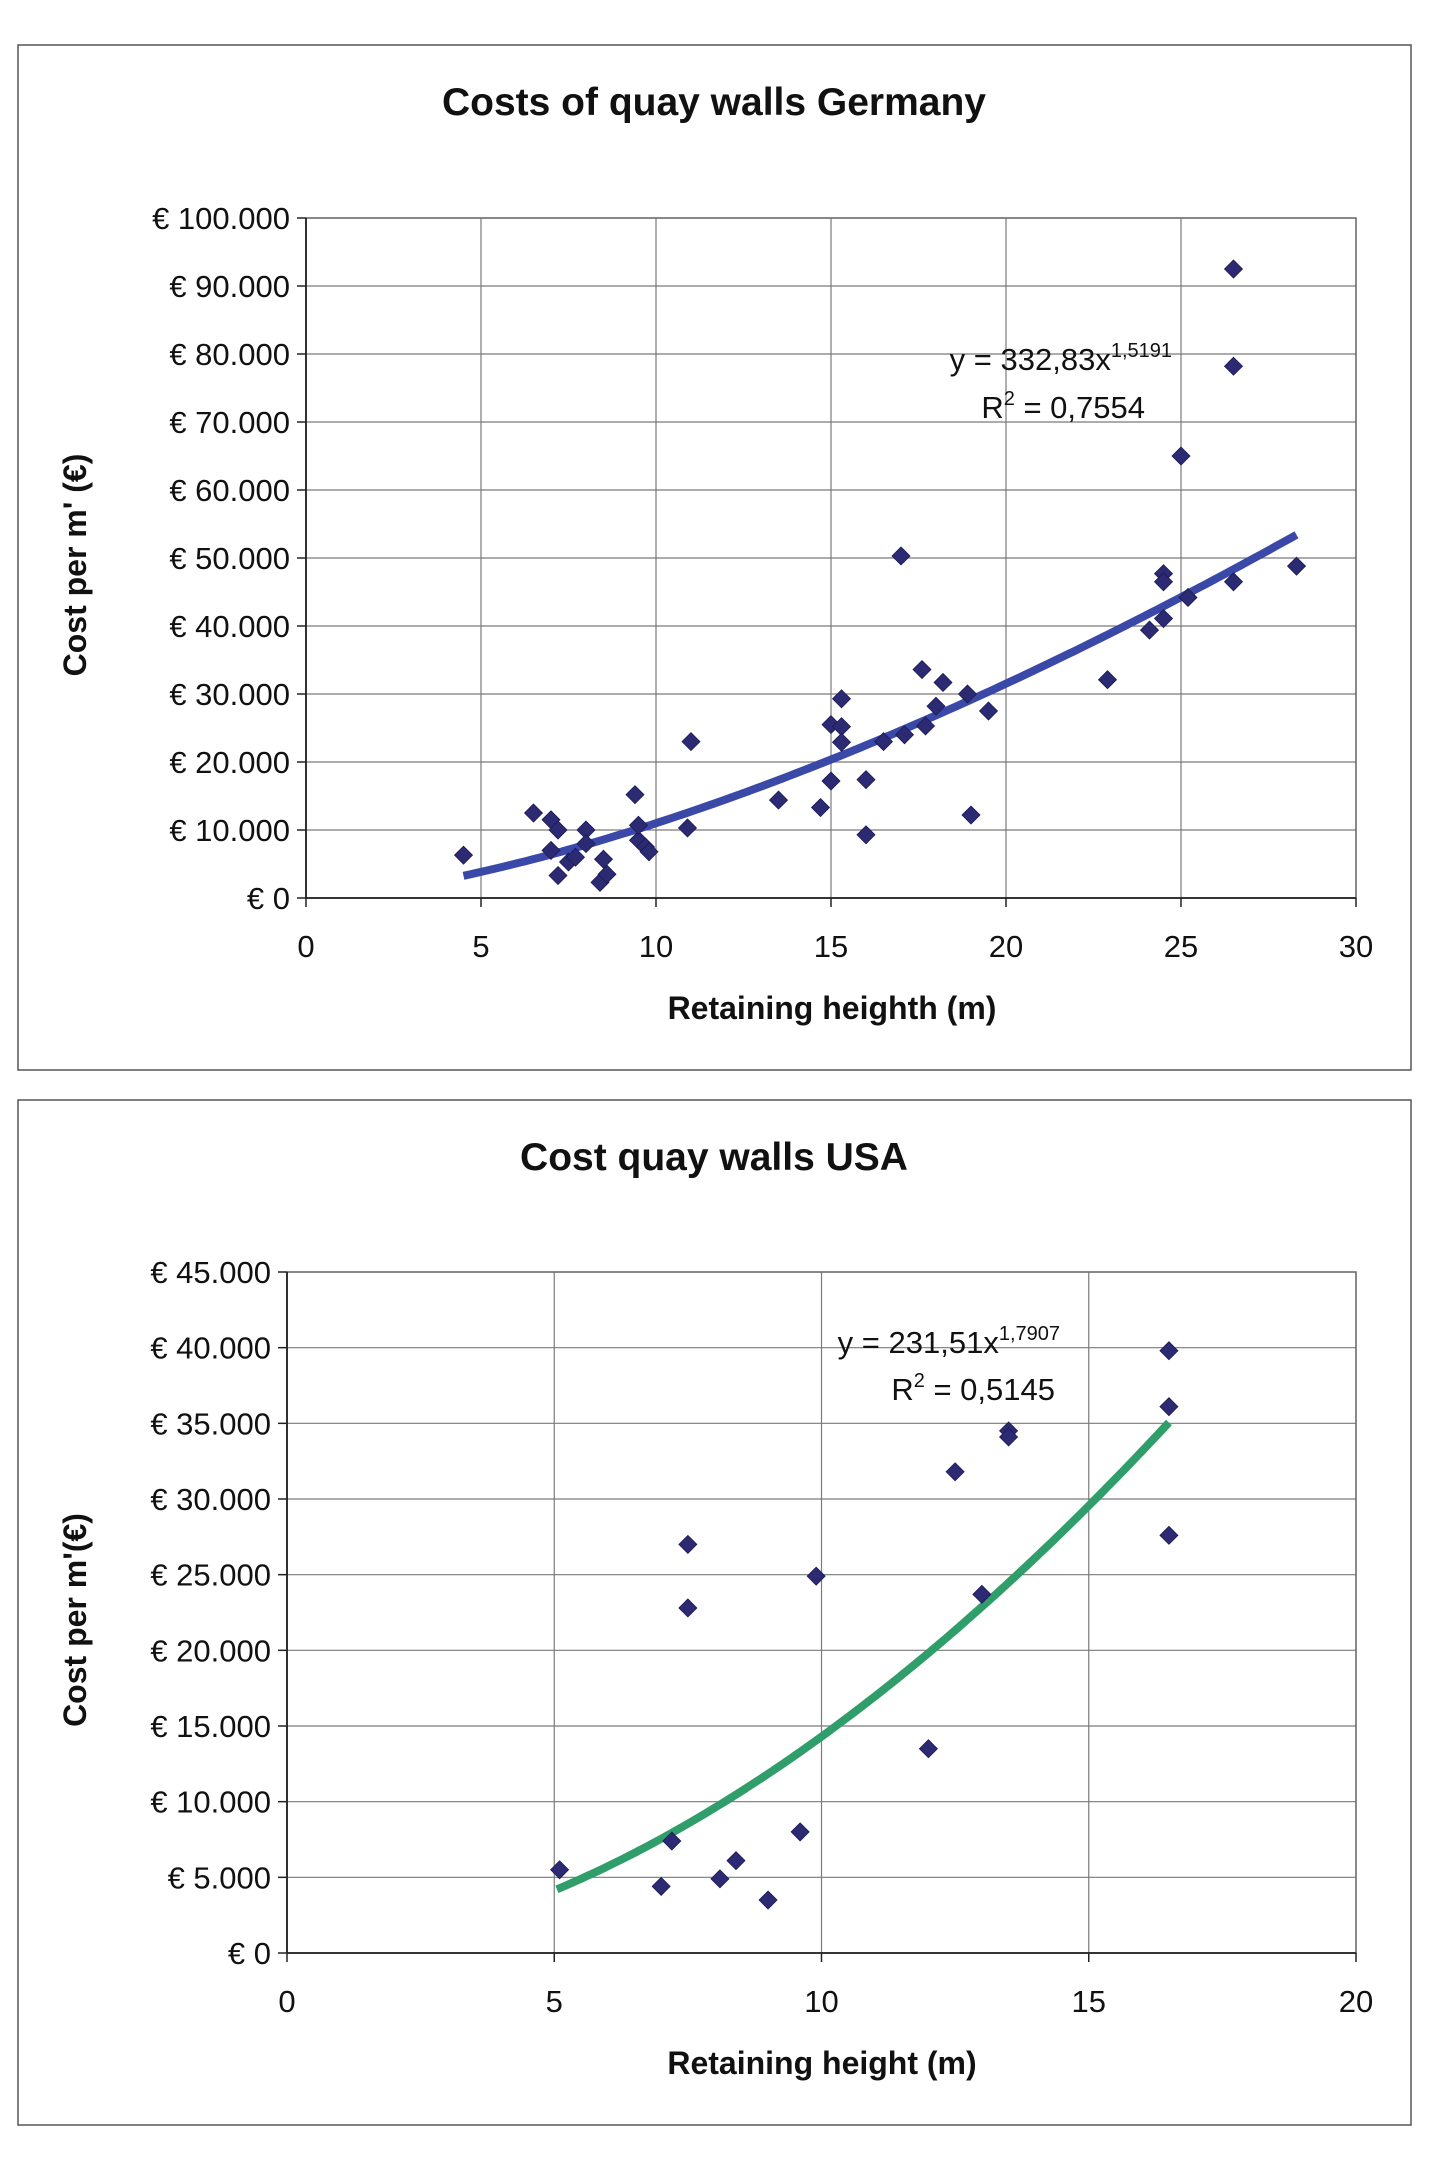 This screenshot has width=1430, height=2181. Describe the element at coordinates (229, 490) in the screenshot. I see `germany-y-tick-label: € 60.000` at that location.